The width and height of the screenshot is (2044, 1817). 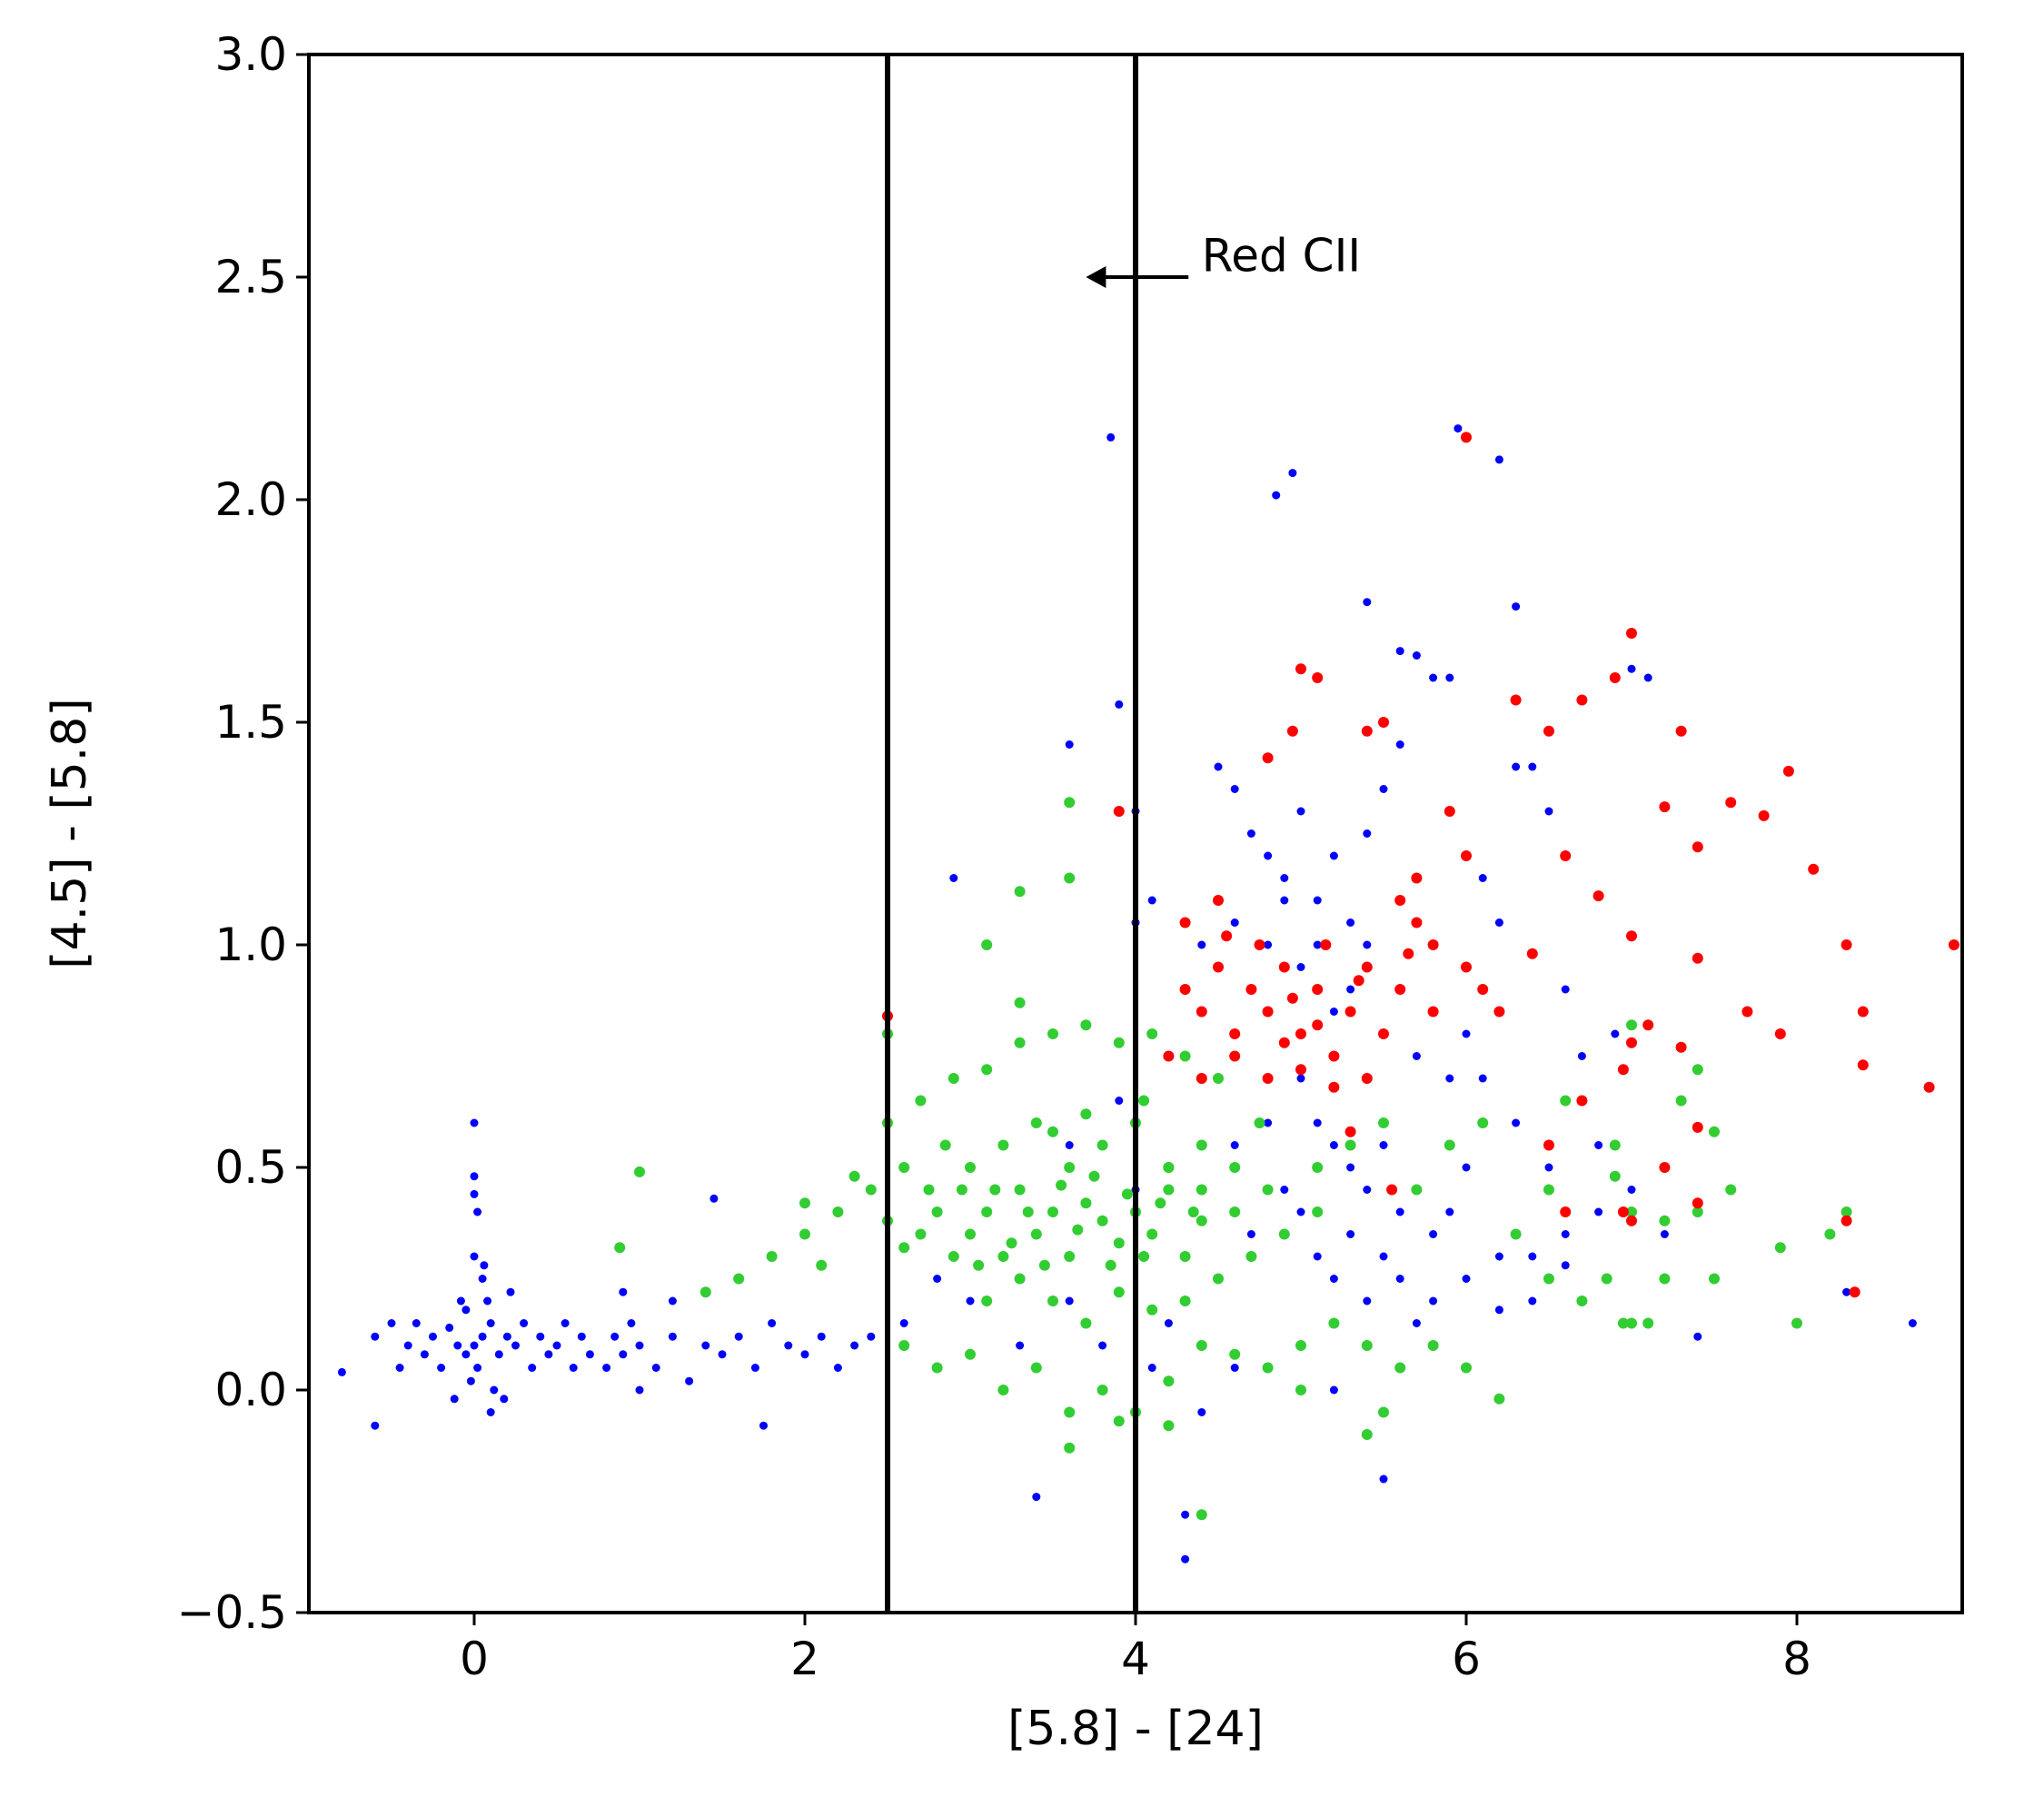 I want to click on vertical-lines-layer, so click(x=1011, y=834).